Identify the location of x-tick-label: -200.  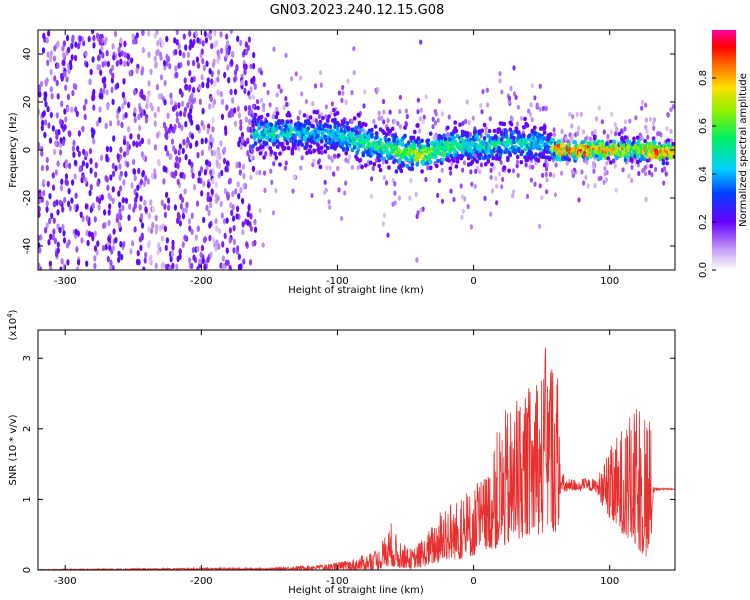
(201, 581).